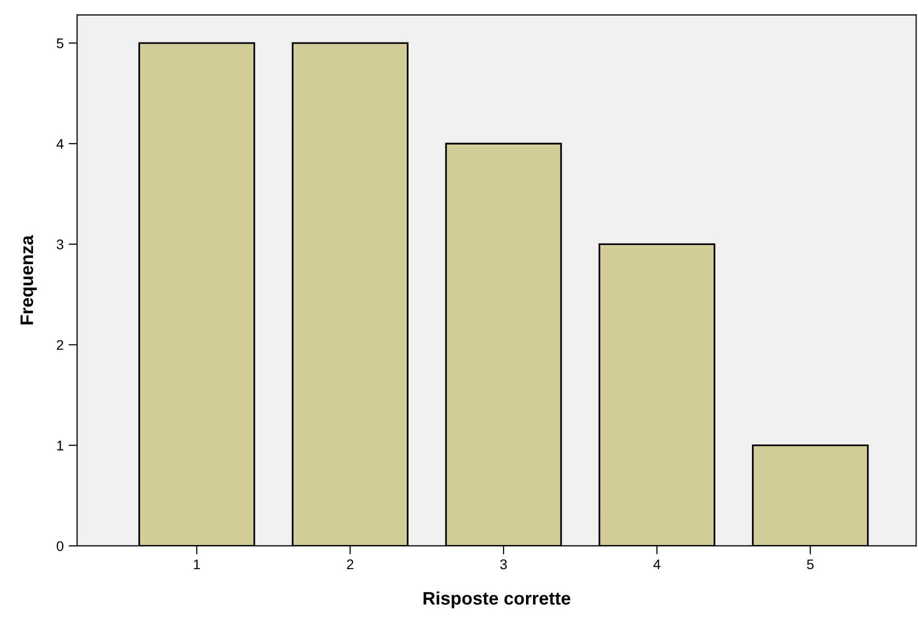  I want to click on x-tick-label: 4, so click(656, 565).